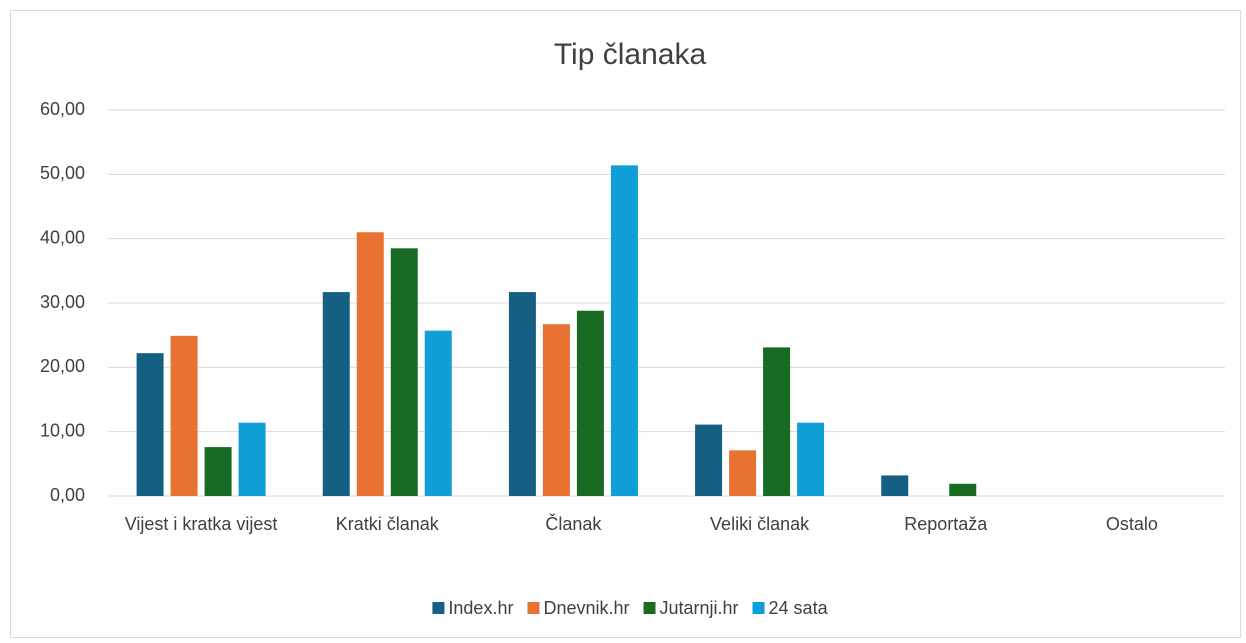  What do you see at coordinates (480, 608) in the screenshot?
I see `legend-label: Index.hr` at bounding box center [480, 608].